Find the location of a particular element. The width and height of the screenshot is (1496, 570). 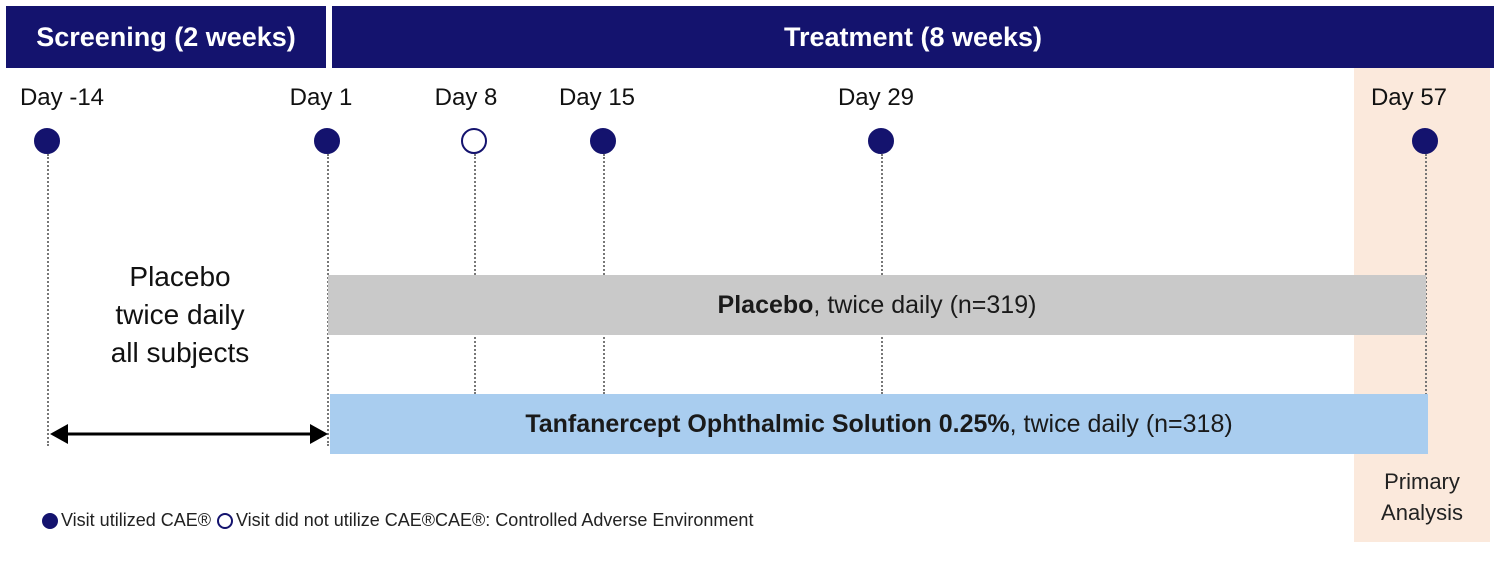

screening-header: Screening (2 weeks) is located at coordinates (166, 37).